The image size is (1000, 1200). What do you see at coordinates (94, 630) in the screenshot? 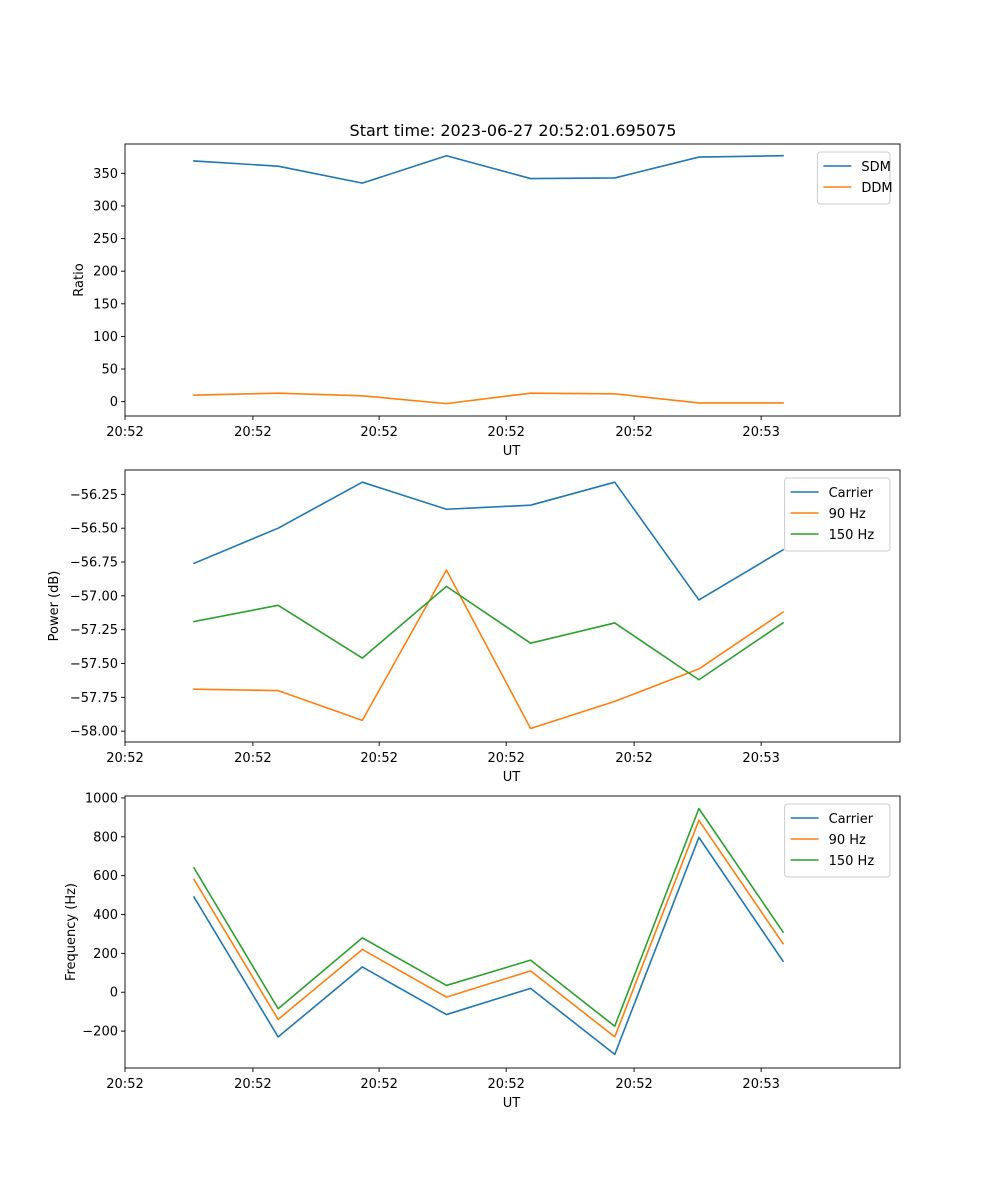
I see `y-tick-label: −57.25` at bounding box center [94, 630].